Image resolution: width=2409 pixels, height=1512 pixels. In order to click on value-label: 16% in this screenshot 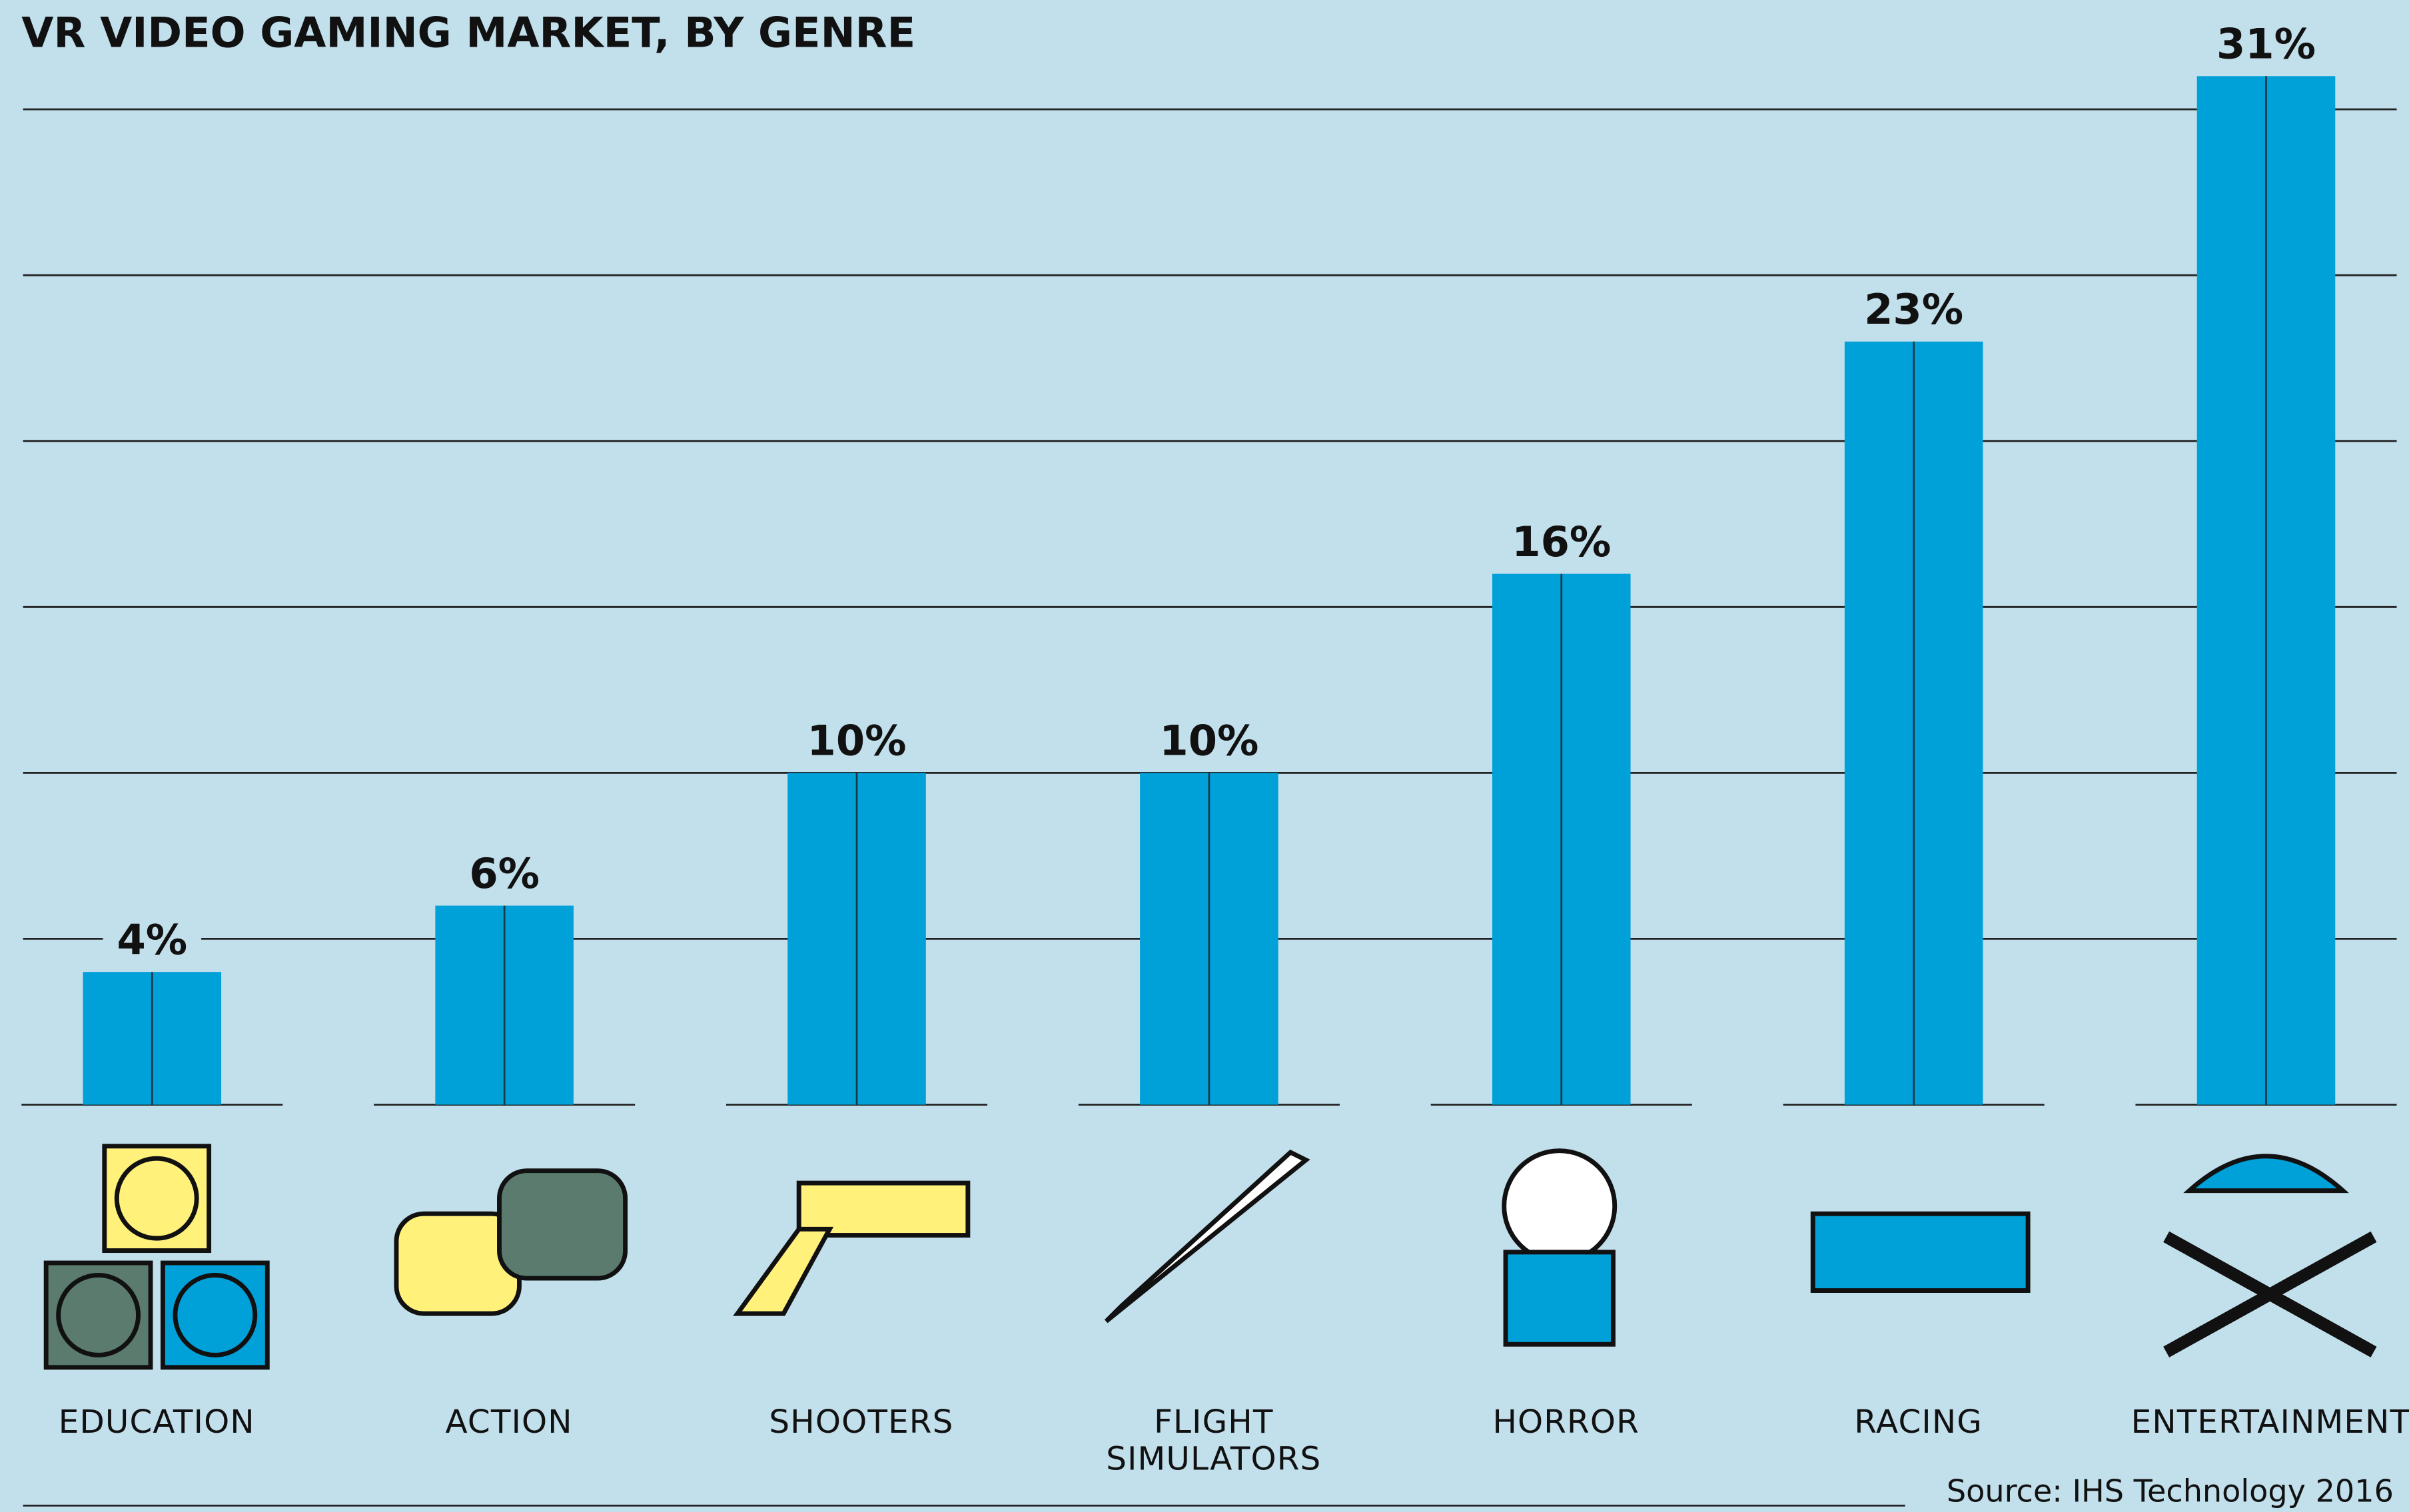, I will do `click(1562, 542)`.